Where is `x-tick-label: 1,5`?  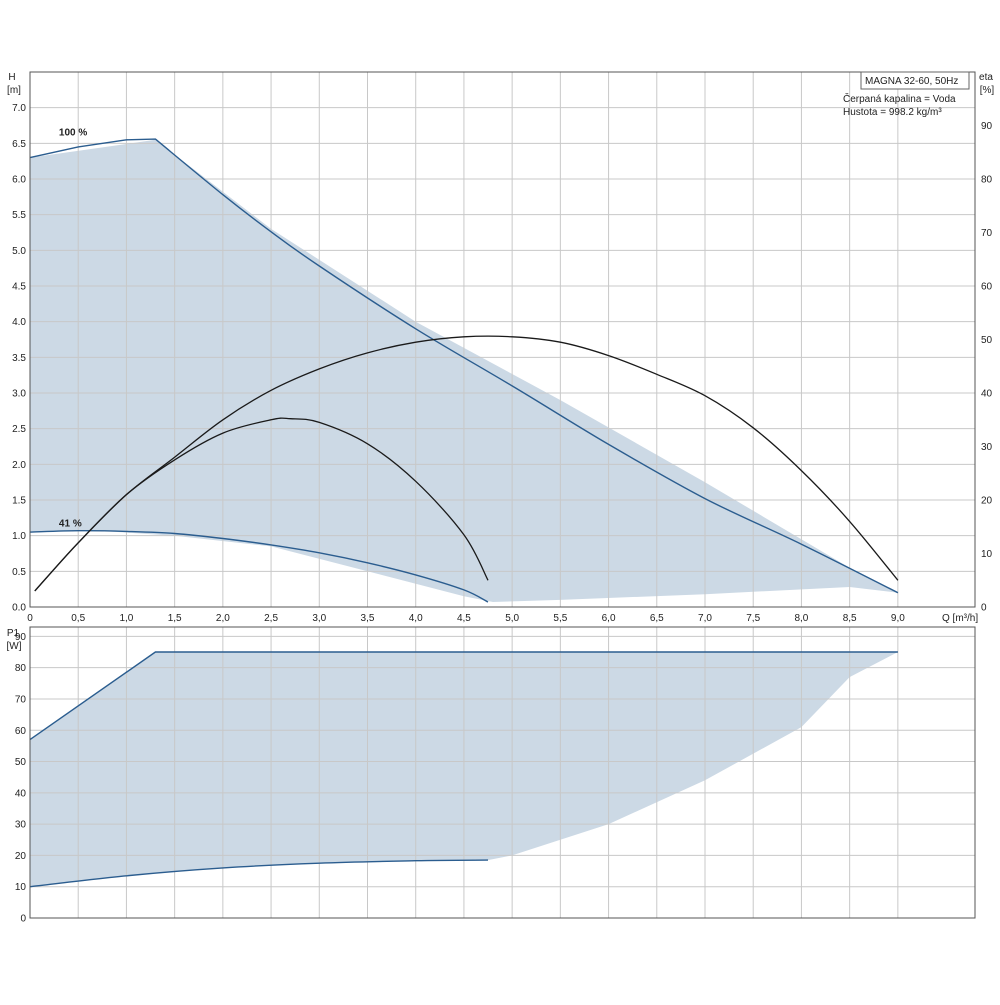
x-tick-label: 1,5 is located at coordinates (175, 618).